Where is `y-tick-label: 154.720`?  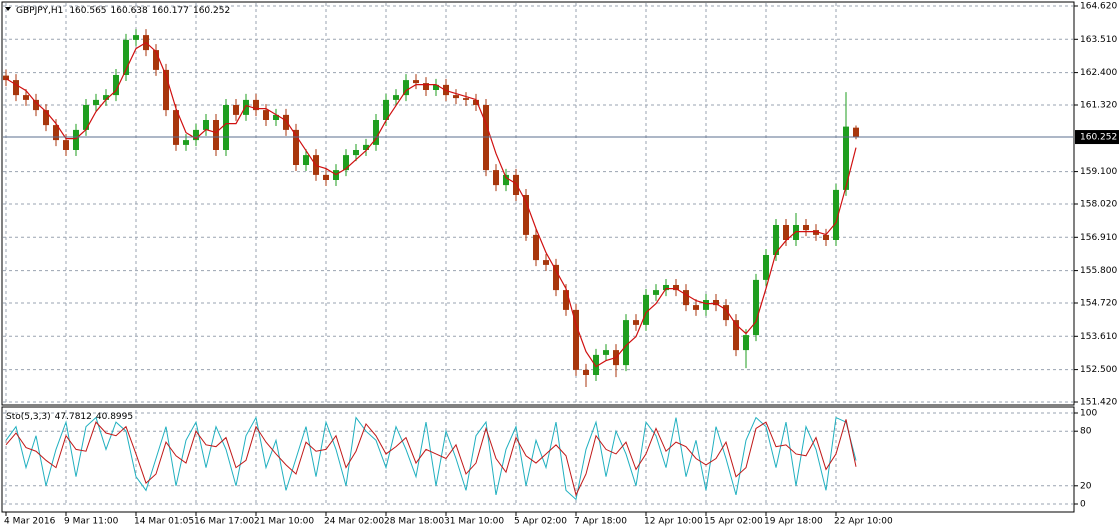 y-tick-label: 154.720 is located at coordinates (1098, 304).